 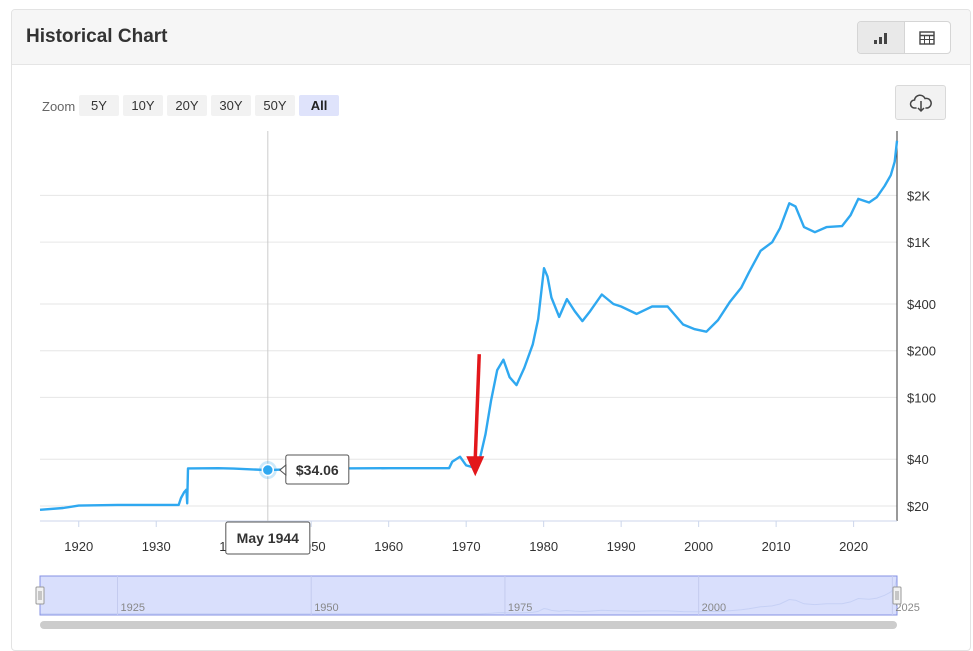 I want to click on cloud-download-icon, so click(x=920, y=102).